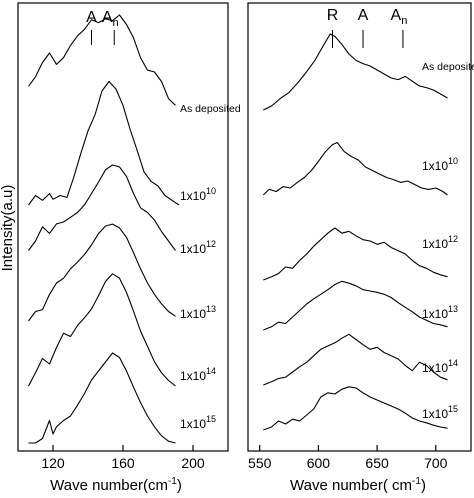  I want to click on y-axis-label: Intensity(a.u), so click(8, 228).